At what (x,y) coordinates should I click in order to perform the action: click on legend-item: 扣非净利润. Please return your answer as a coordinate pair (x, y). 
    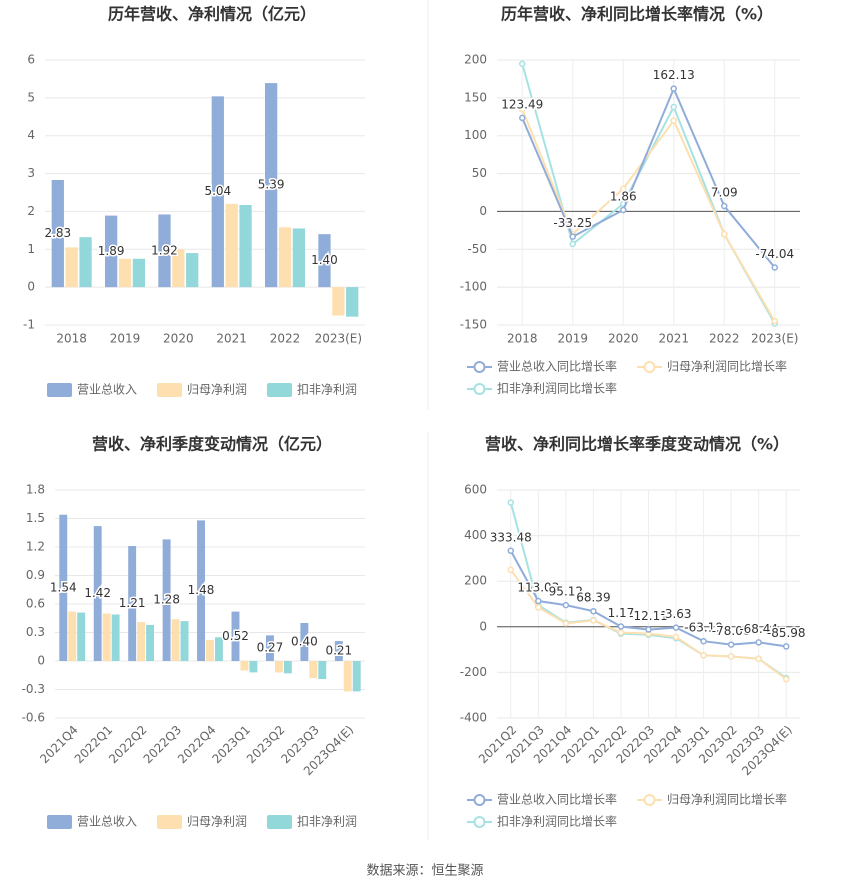
    Looking at the image, I should click on (312, 822).